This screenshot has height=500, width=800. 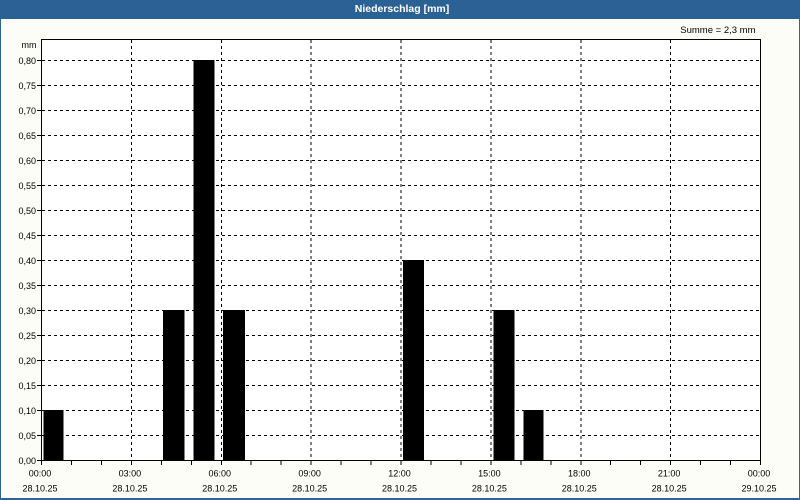 What do you see at coordinates (579, 474) in the screenshot?
I see `svg-text: 18:00` at bounding box center [579, 474].